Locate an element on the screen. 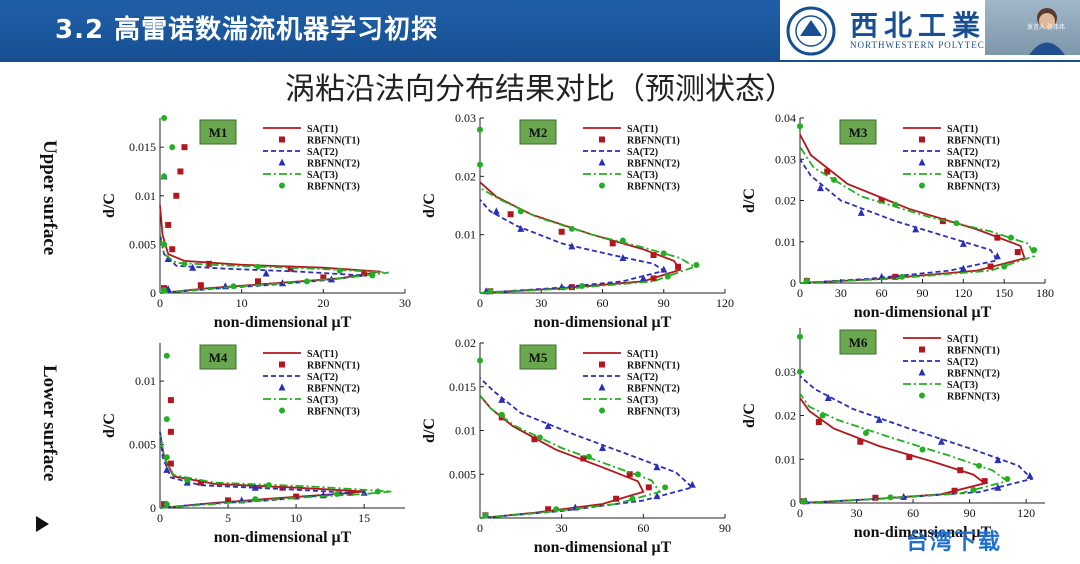  speaker-avatar-icon is located at coordinates (1047, 31).